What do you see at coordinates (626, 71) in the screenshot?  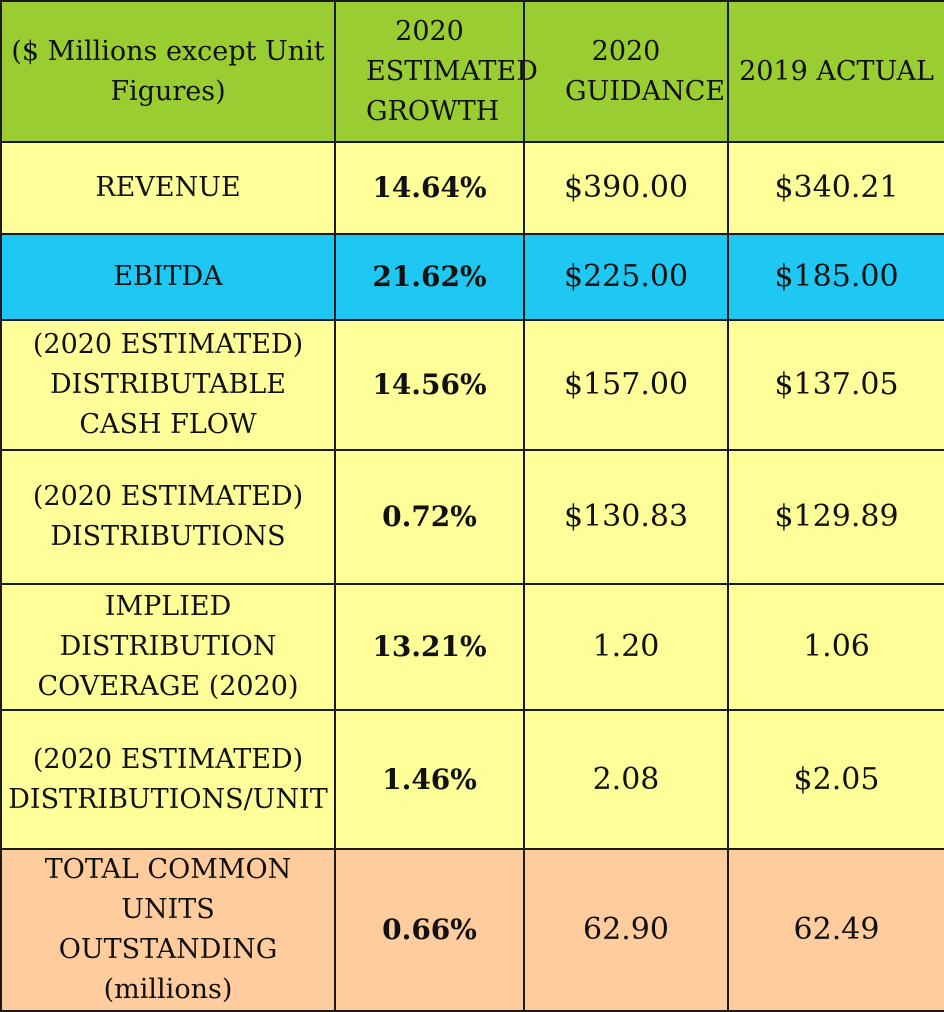 I see `header-guidance: 2020 GUIDANCE` at bounding box center [626, 71].